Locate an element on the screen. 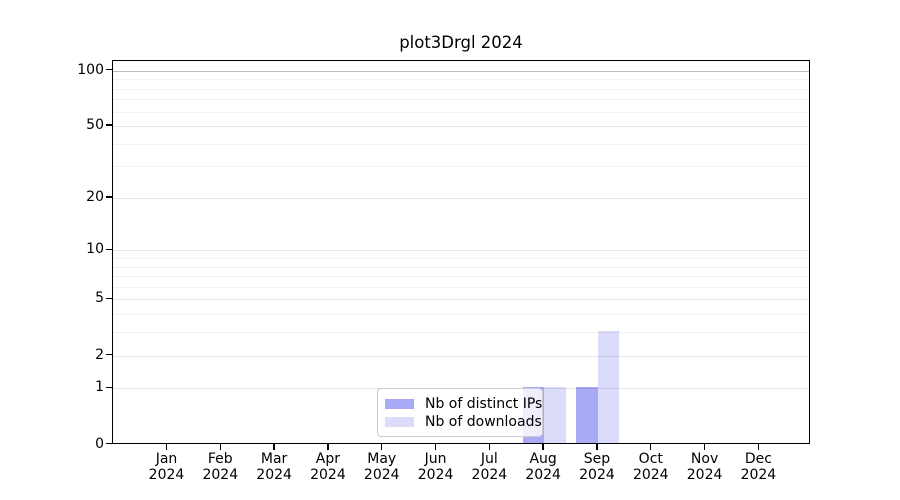  x-tick-label: Jun 2024 is located at coordinates (436, 467).